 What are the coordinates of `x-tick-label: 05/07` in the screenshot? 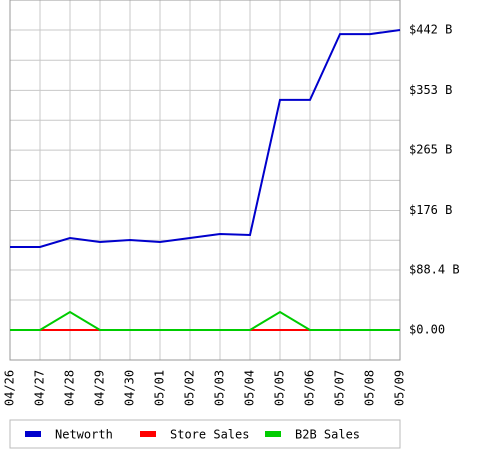 It's located at (340, 388).